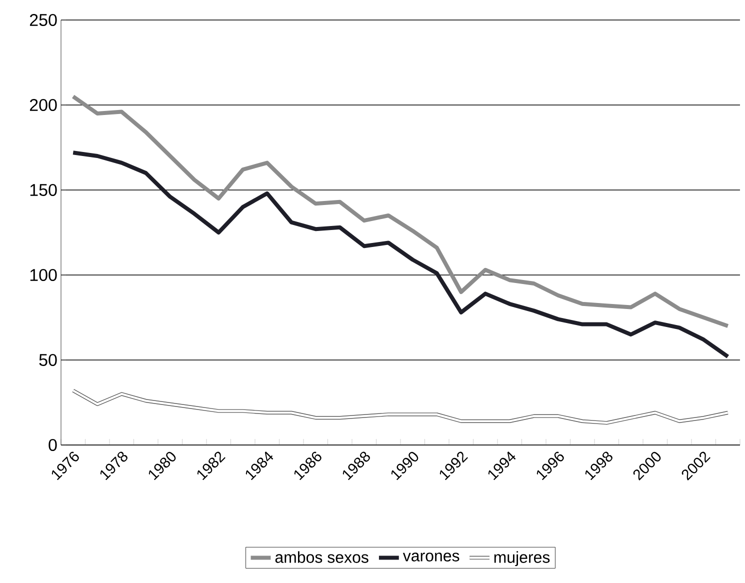 This screenshot has height=583, width=745. Describe the element at coordinates (43, 20) in the screenshot. I see `y-tick-label: 250` at that location.